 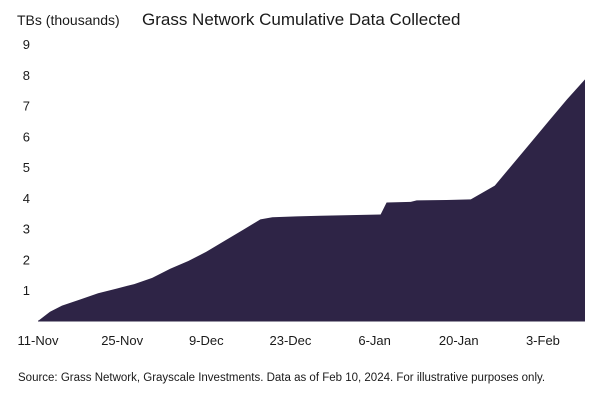 I want to click on x-tick-label: 3-Feb, so click(x=543, y=340).